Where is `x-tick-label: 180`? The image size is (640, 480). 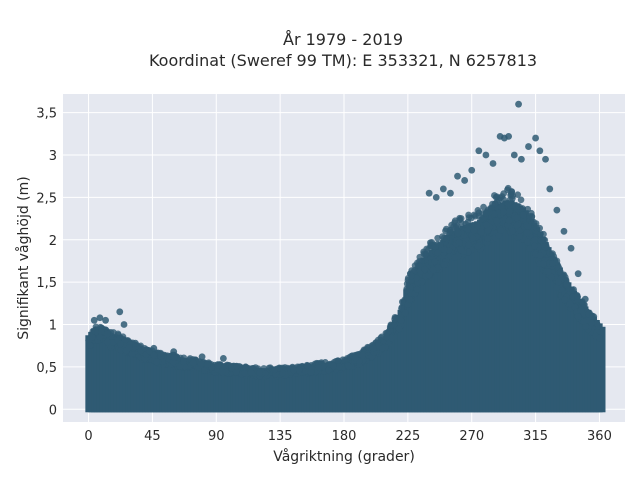 x-tick-label: 180 is located at coordinates (344, 436).